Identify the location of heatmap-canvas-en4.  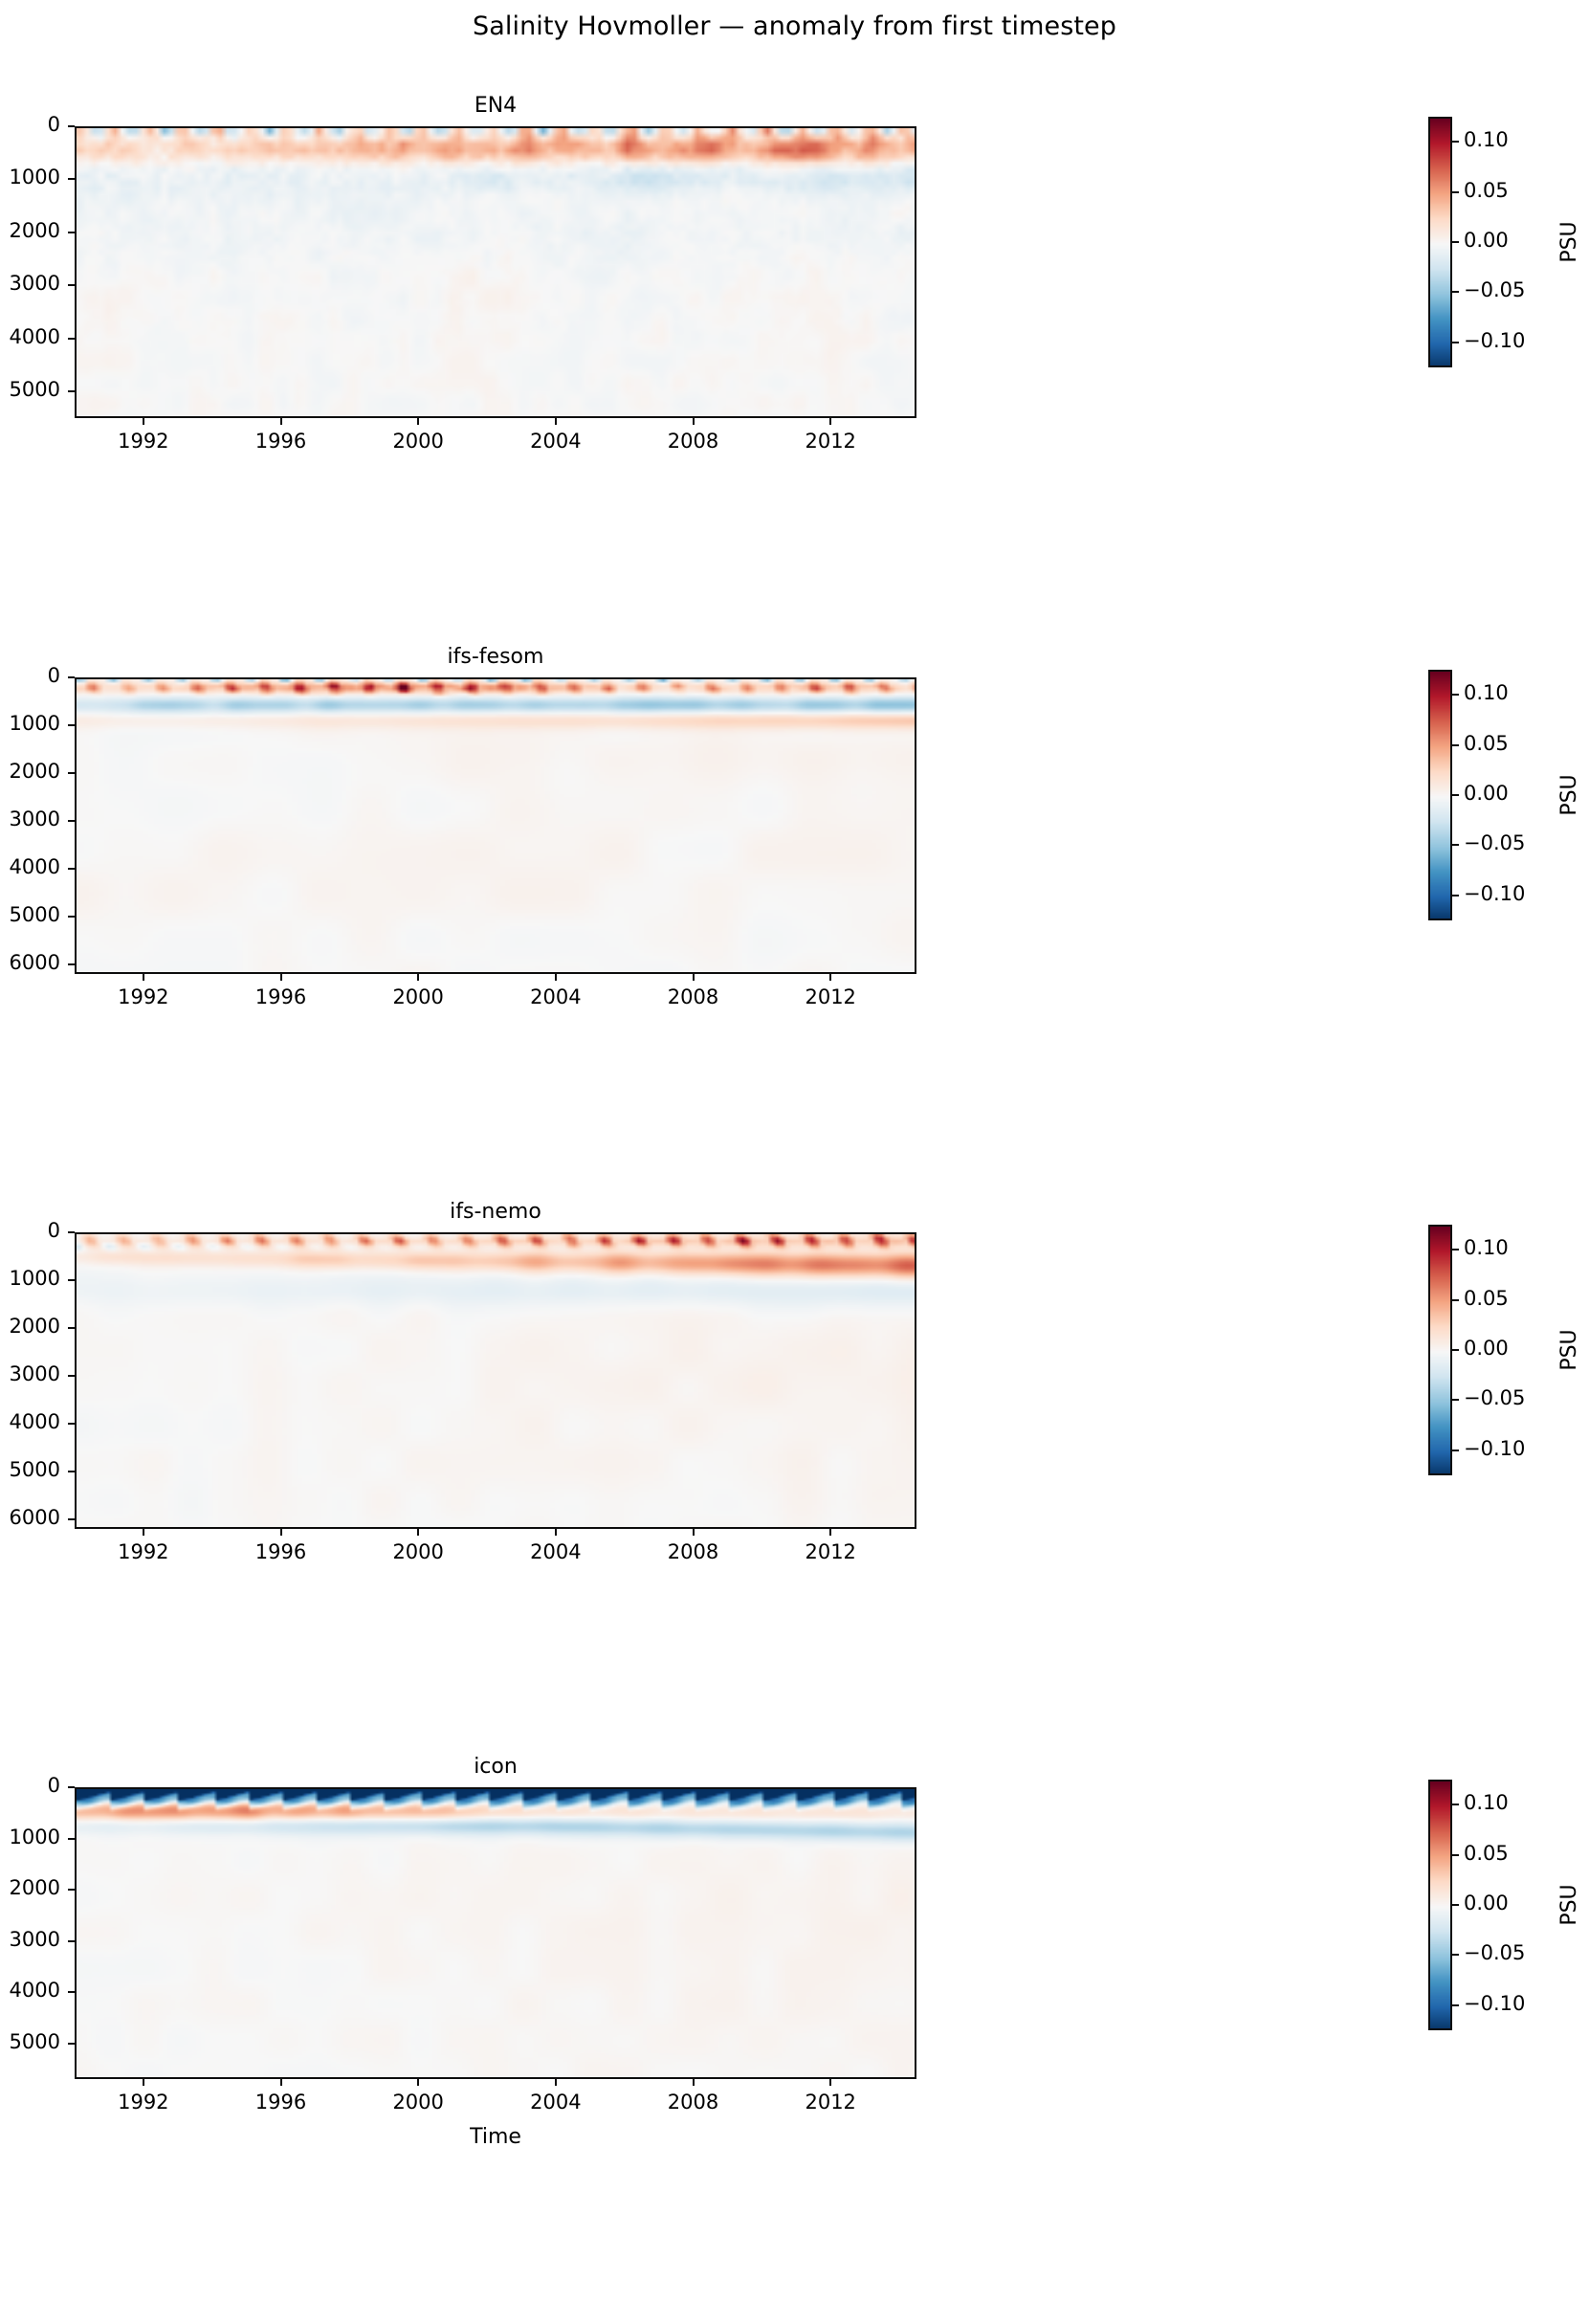
(496, 272).